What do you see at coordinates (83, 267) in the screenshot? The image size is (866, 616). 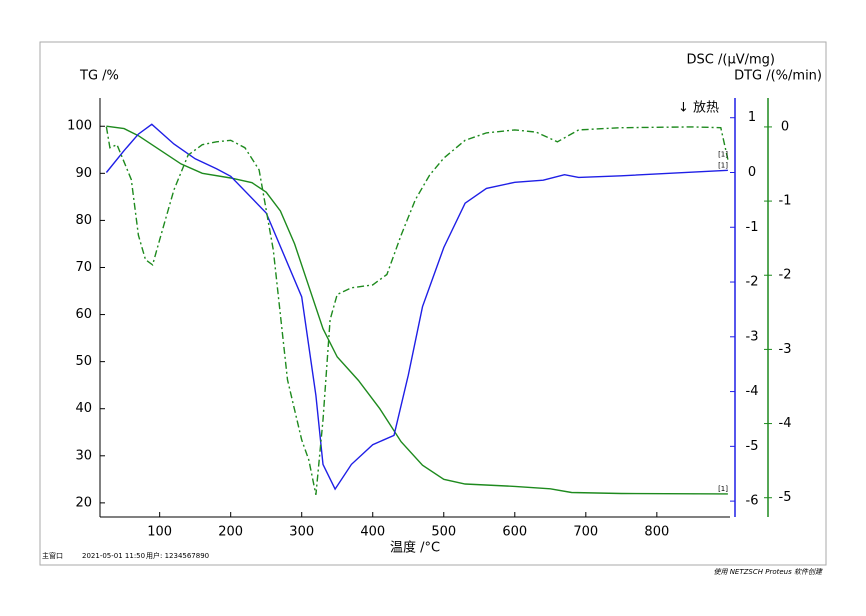 I see `y-tick-label: 70` at bounding box center [83, 267].